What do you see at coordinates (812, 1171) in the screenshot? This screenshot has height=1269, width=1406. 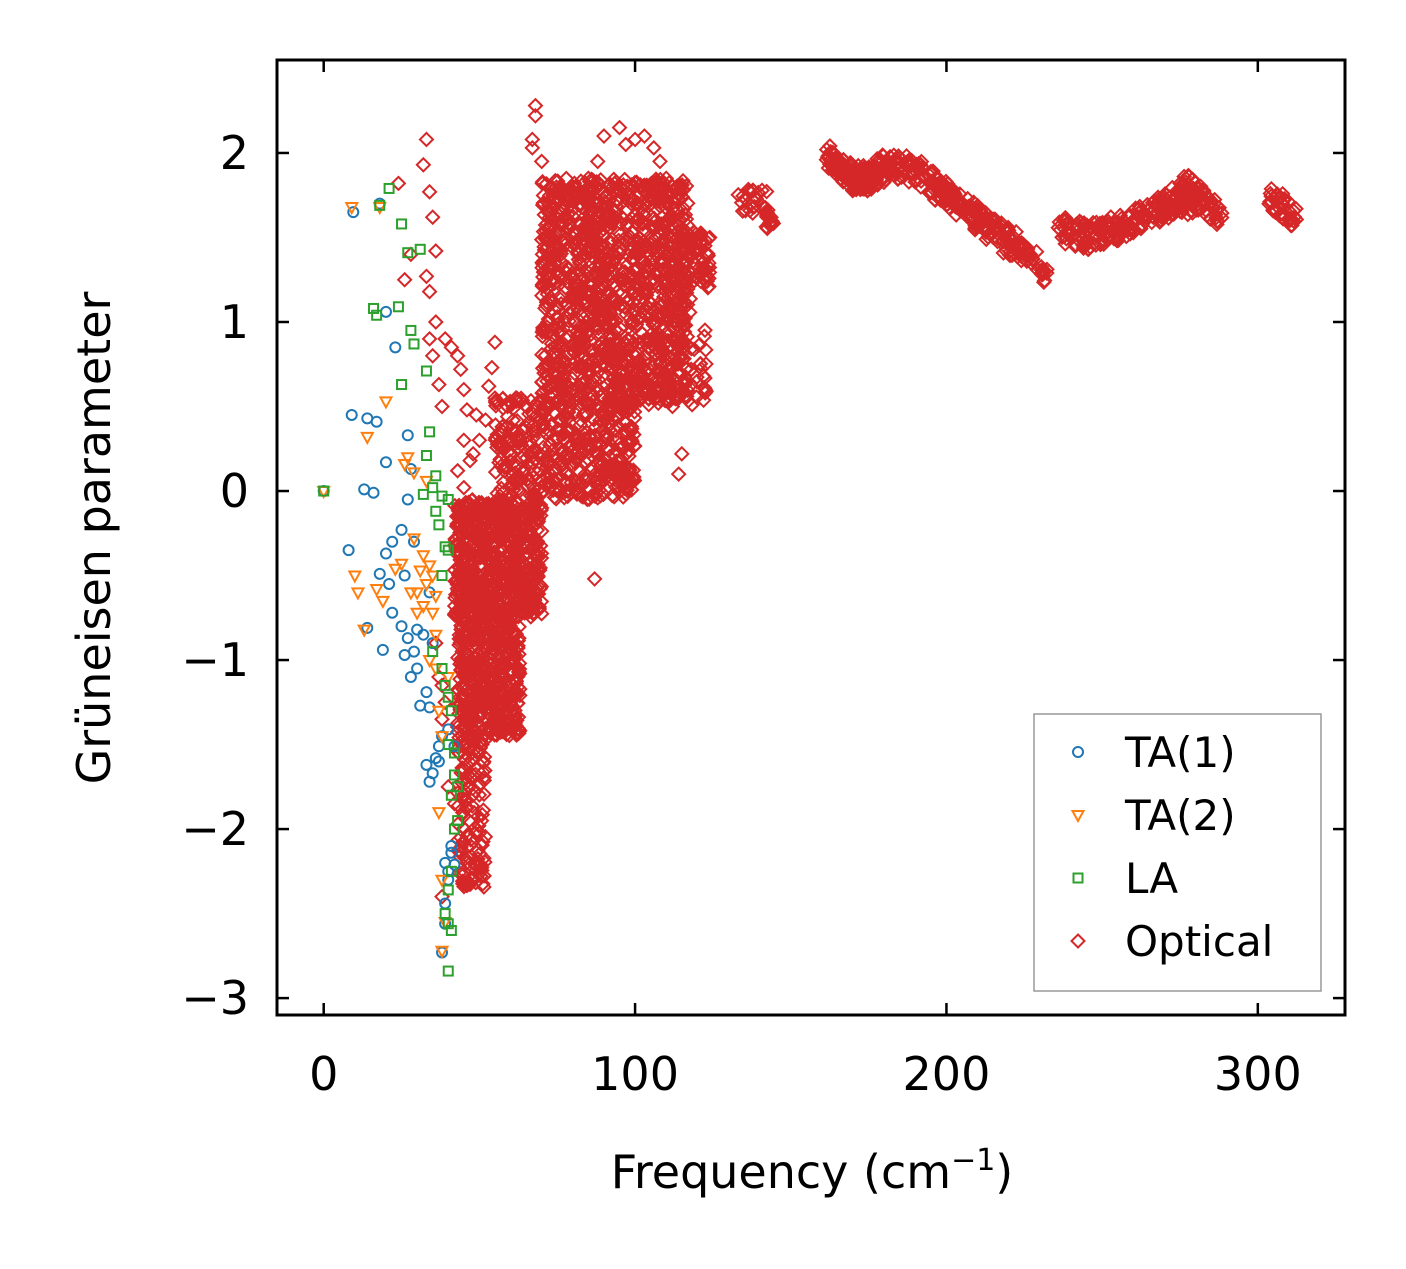 I see `x-axis-label: Frequency (cm−1)` at bounding box center [812, 1171].